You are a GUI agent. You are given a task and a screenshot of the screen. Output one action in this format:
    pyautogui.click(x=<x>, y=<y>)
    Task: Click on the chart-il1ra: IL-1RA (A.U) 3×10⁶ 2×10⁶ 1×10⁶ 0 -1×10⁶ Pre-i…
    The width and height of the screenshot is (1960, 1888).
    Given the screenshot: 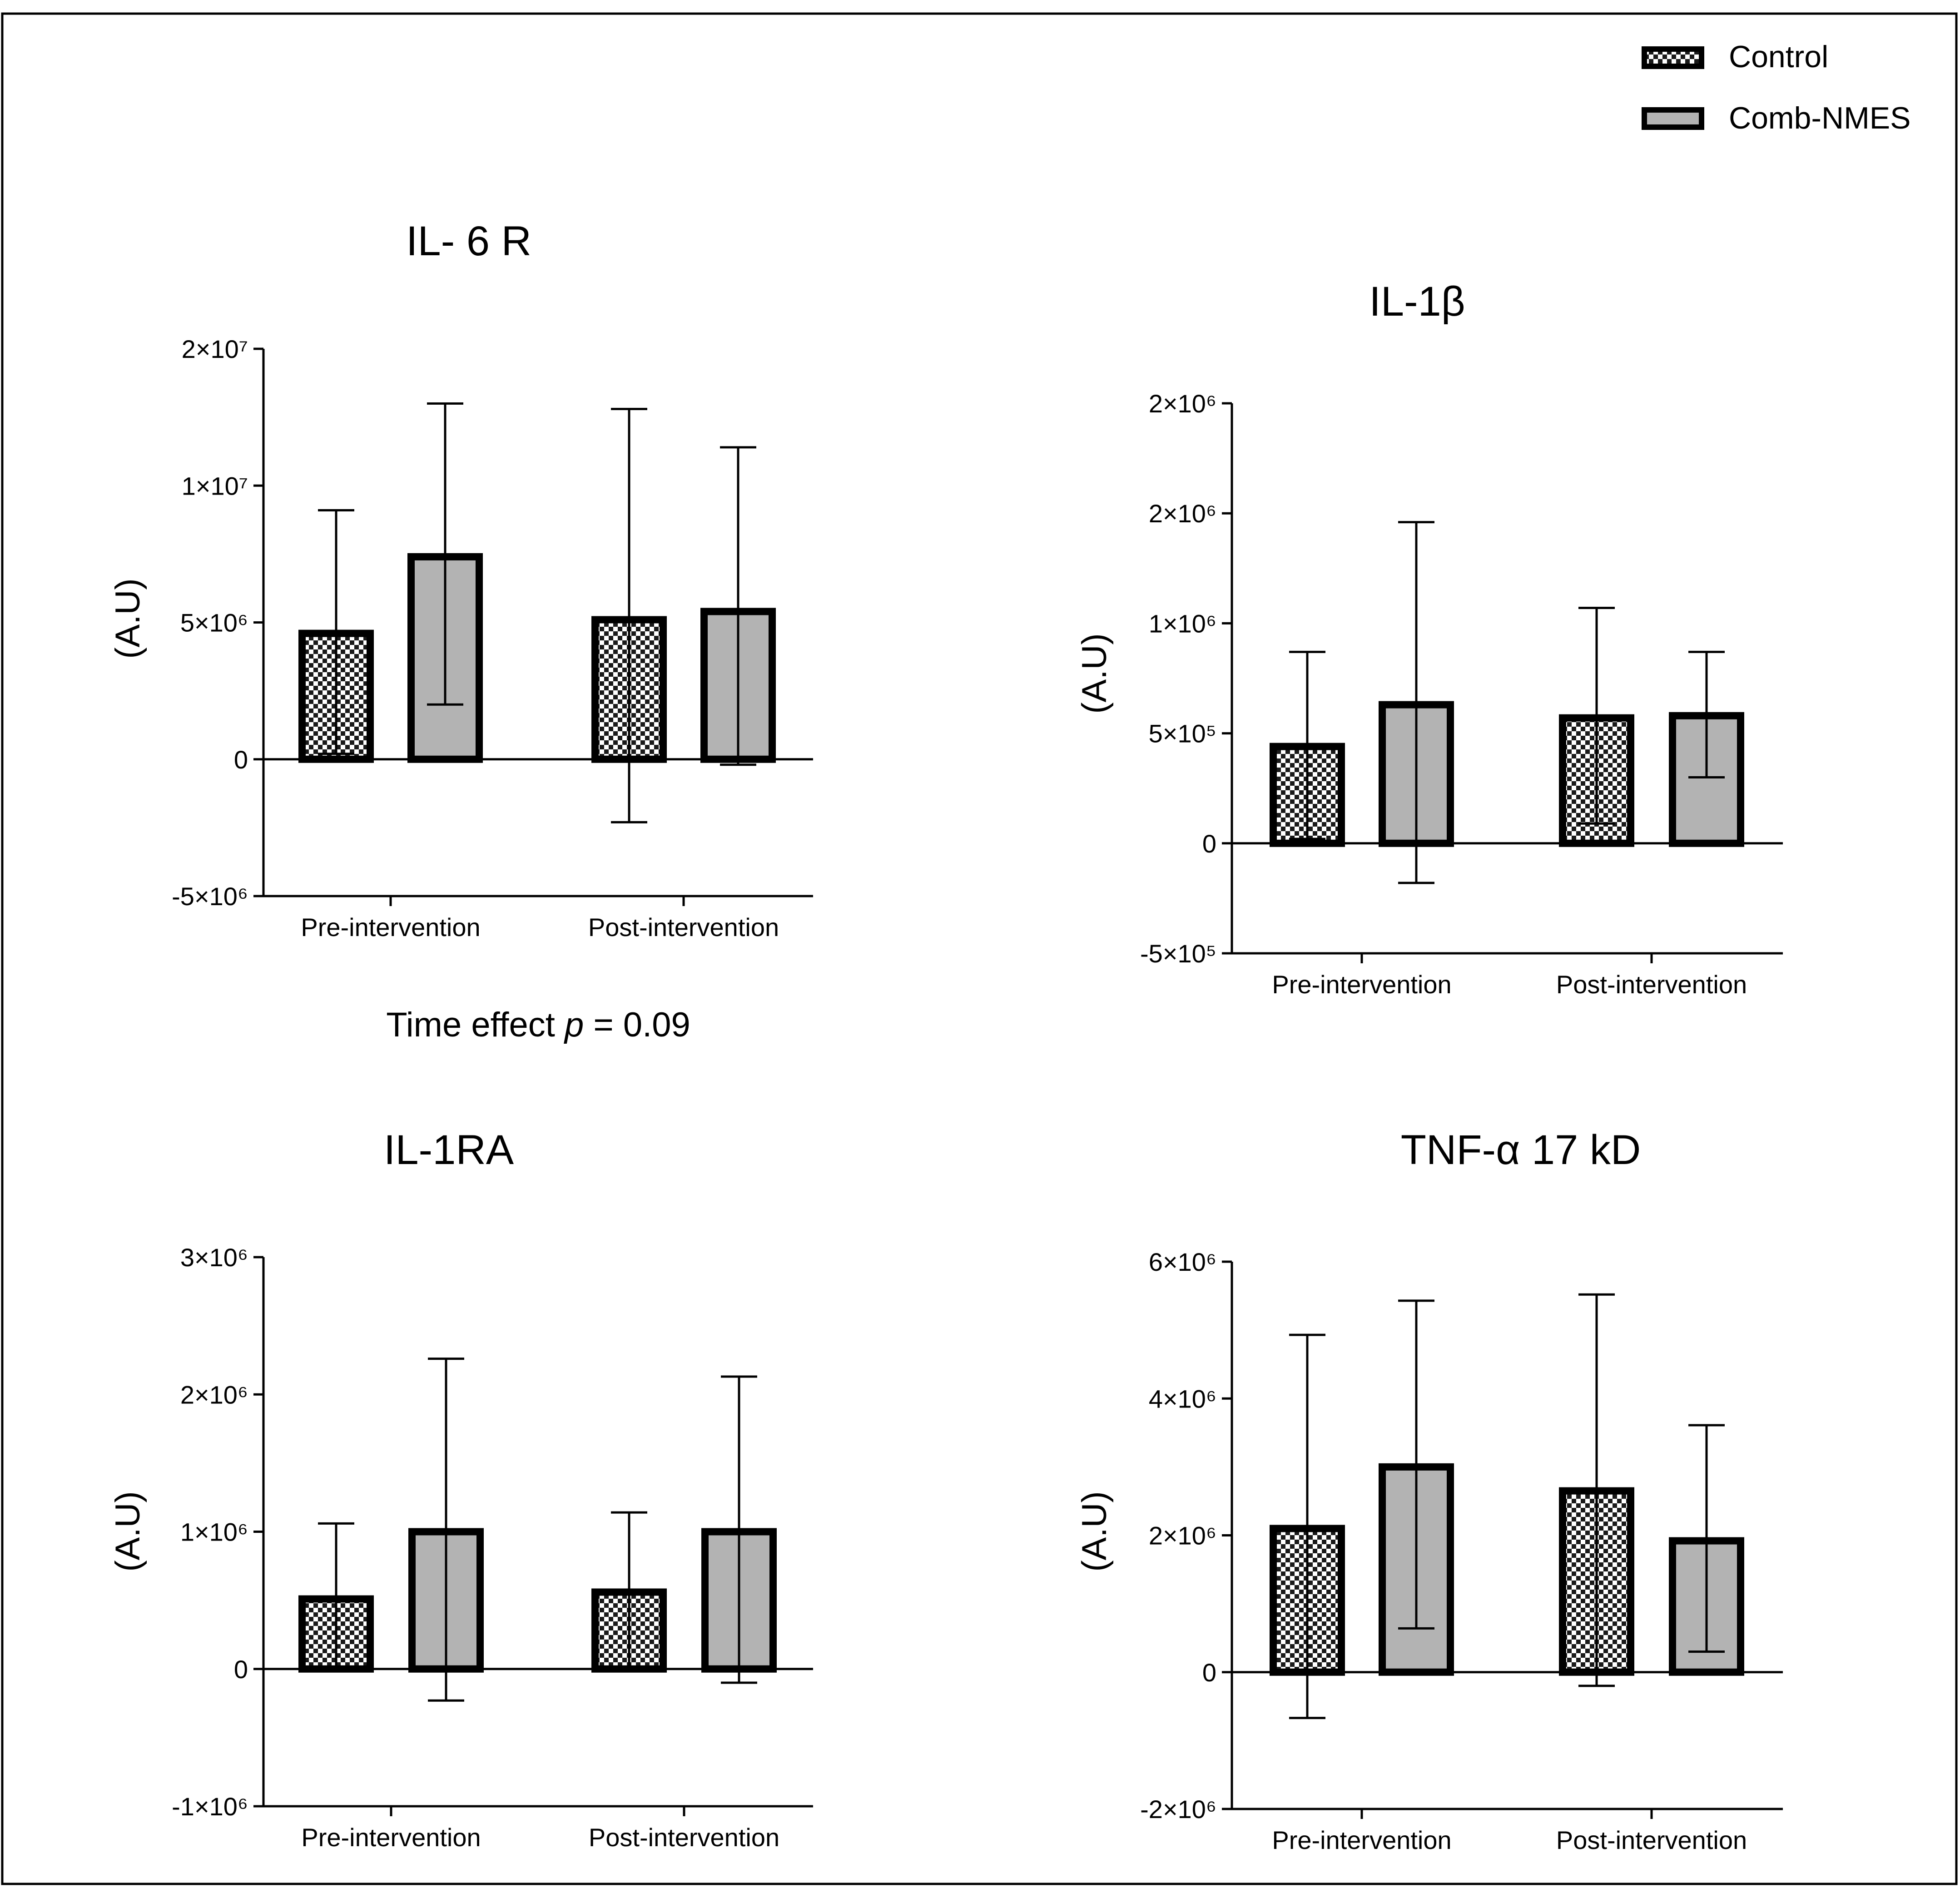 What is the action you would take?
    pyautogui.click(x=461, y=1489)
    